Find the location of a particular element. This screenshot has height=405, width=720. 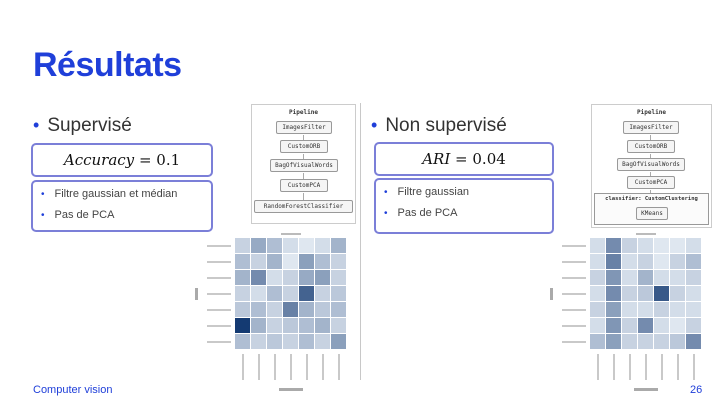

metric-name: Accuracy is located at coordinates (99, 160).